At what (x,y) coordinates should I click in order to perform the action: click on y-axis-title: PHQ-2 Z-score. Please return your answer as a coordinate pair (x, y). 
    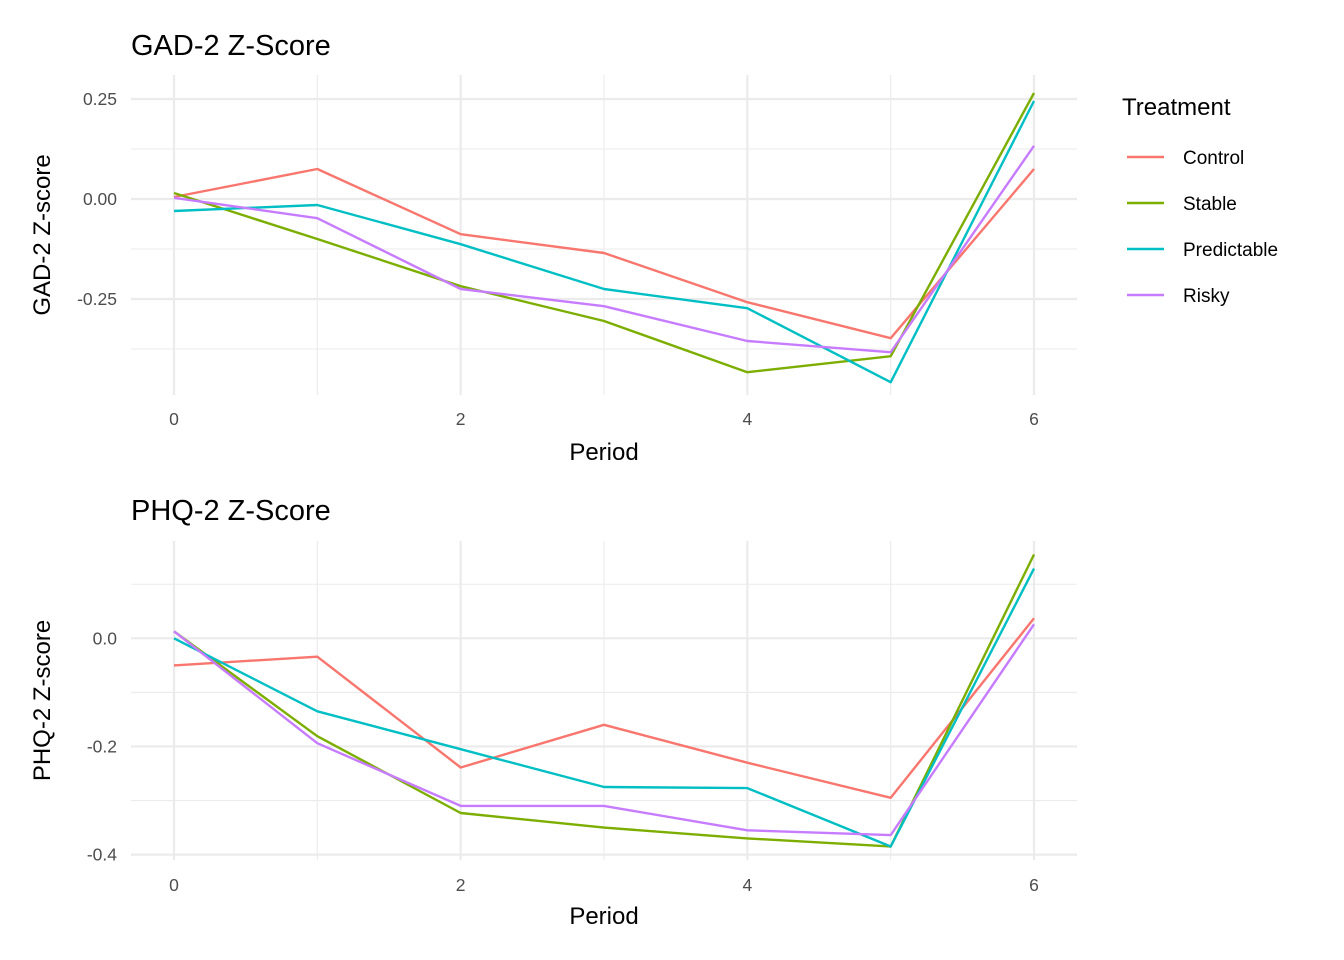
    Looking at the image, I should click on (42, 700).